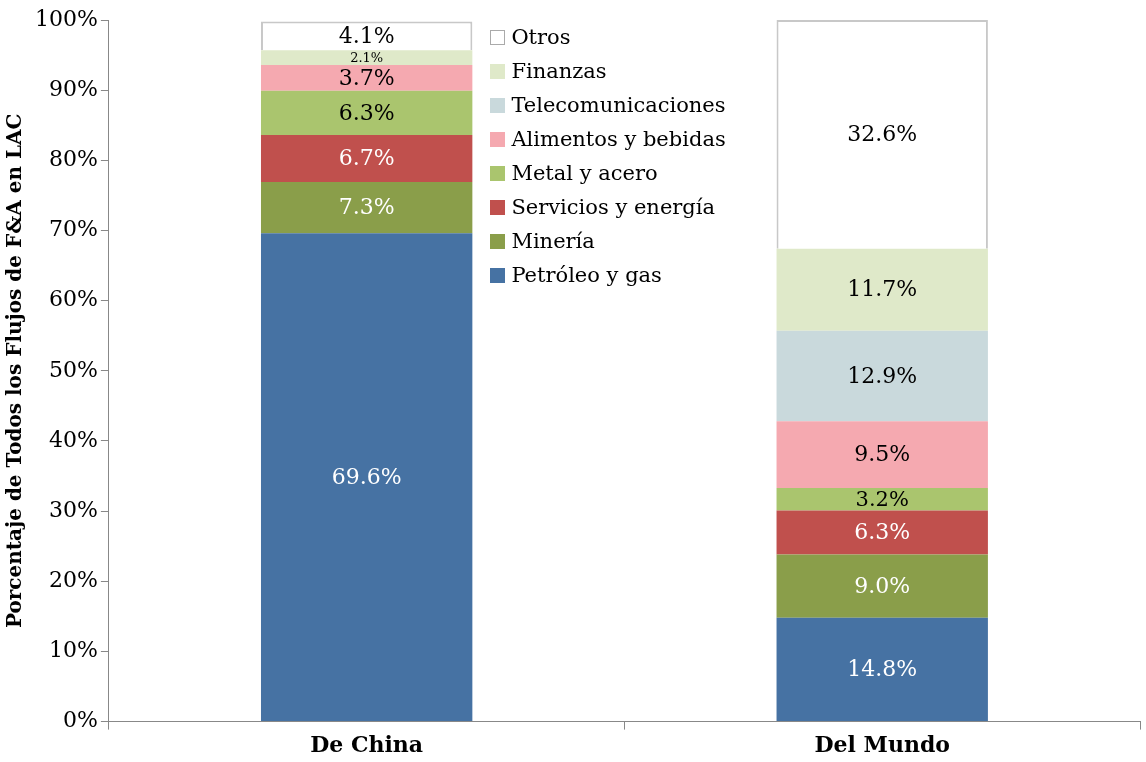 This screenshot has width=1146, height=762. I want to click on data-label: 12.9%, so click(882, 375).